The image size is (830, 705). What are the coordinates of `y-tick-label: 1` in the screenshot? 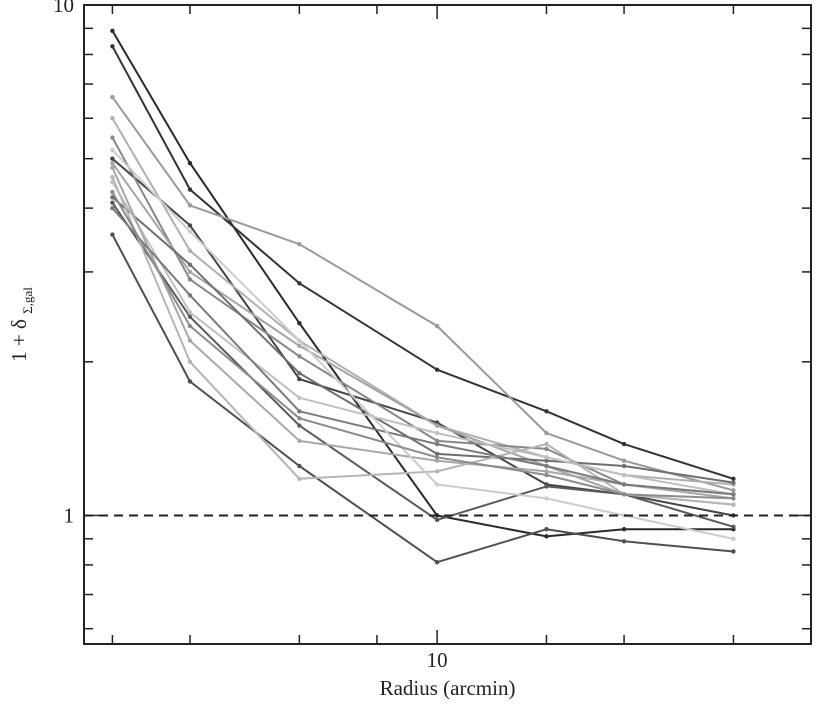 It's located at (69, 515).